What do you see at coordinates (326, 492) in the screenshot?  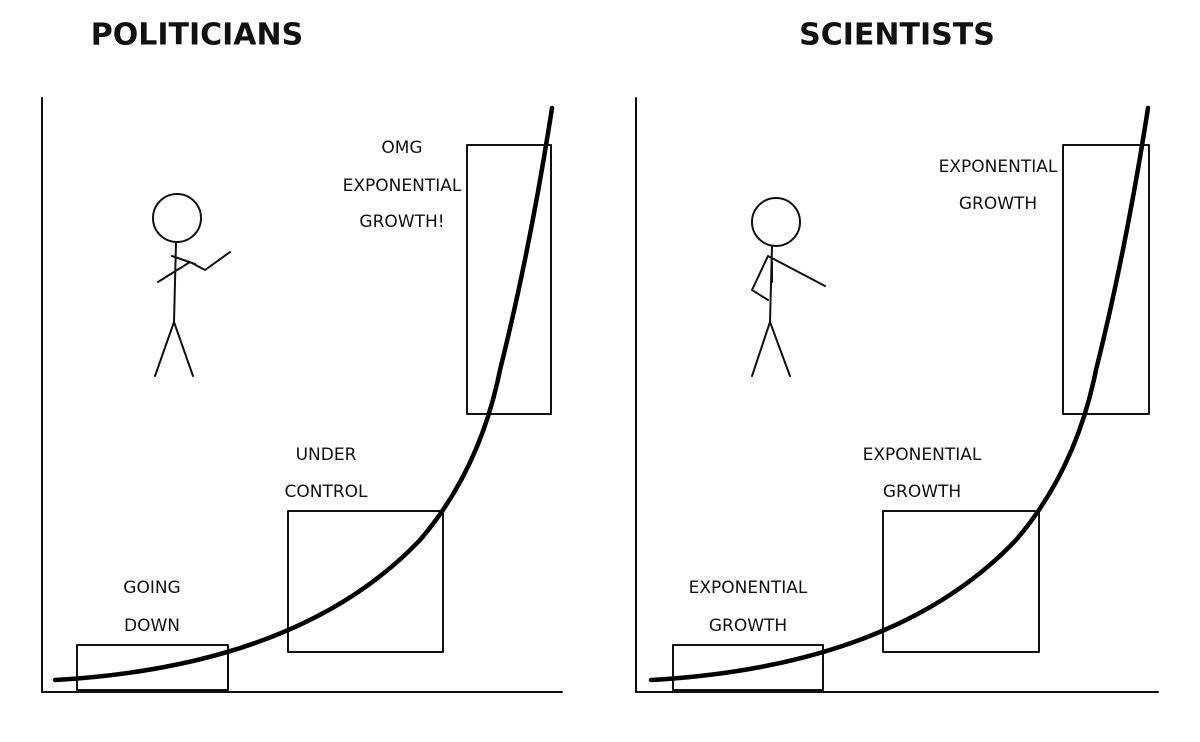 I see `label: CONTROL` at bounding box center [326, 492].